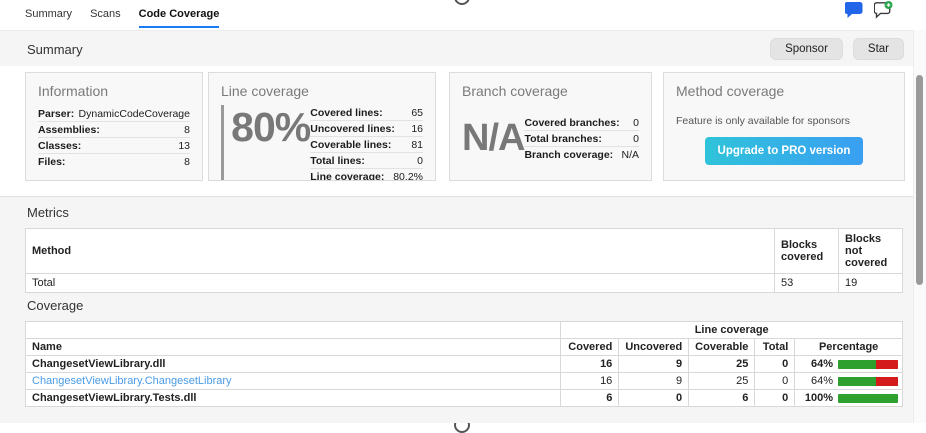  Describe the element at coordinates (293, 381) in the screenshot. I see `coverage-row-name-link-cell: ChangesetViewLibrary.ChangesetLibrary` at that location.